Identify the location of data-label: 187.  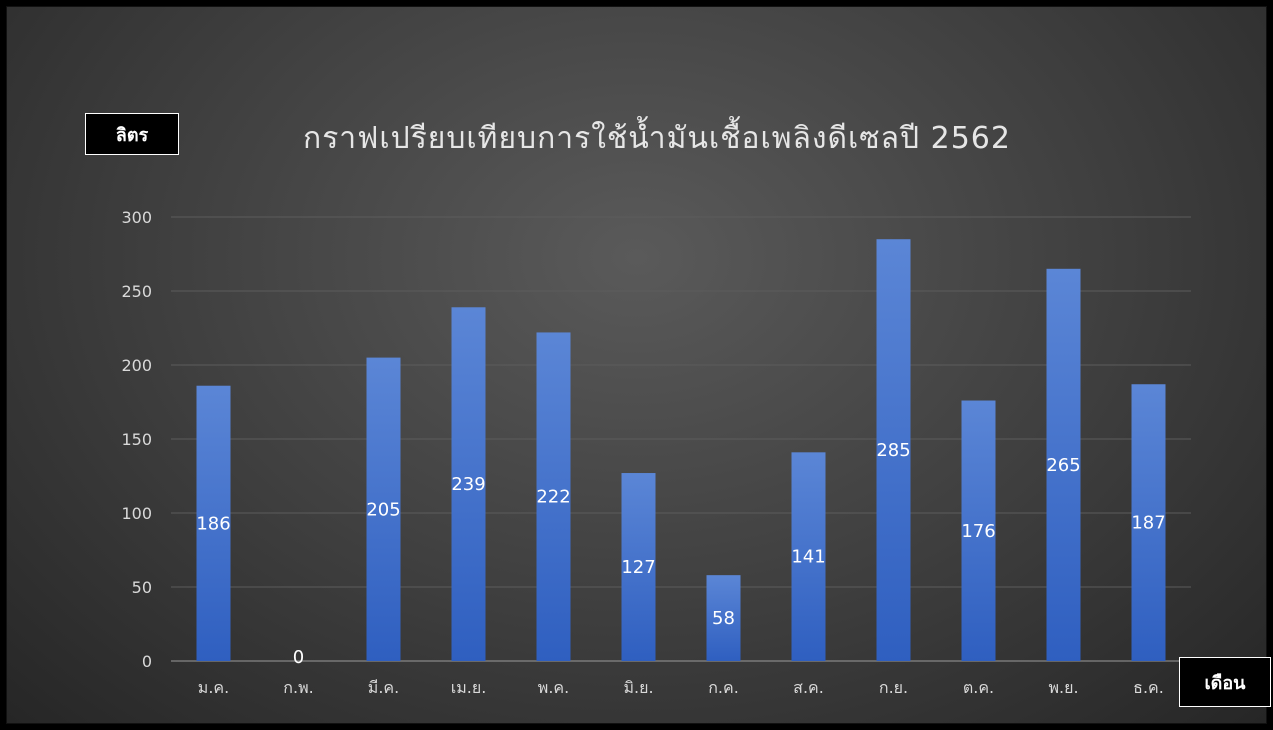
(1148, 523).